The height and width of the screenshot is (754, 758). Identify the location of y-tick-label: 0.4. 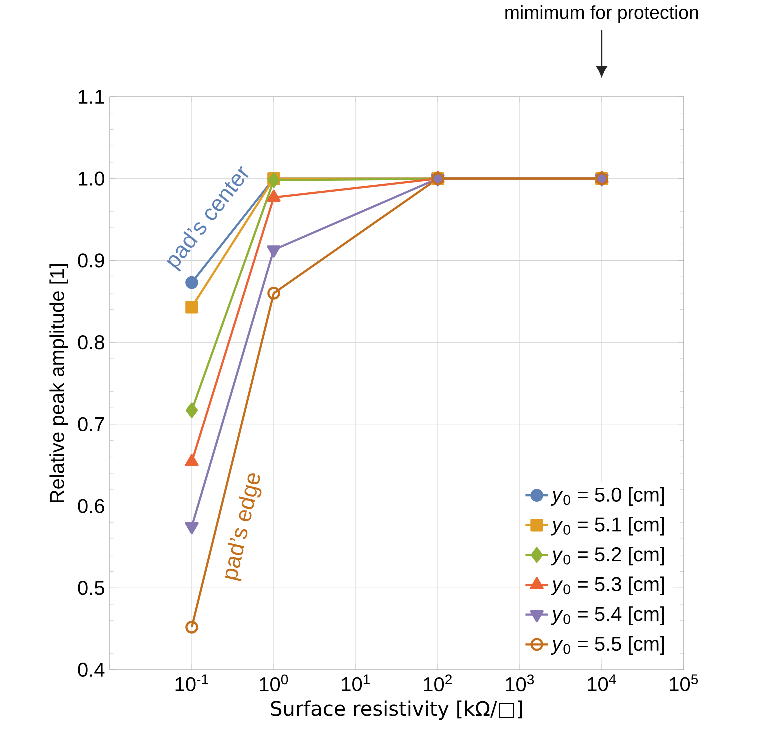
(91, 670).